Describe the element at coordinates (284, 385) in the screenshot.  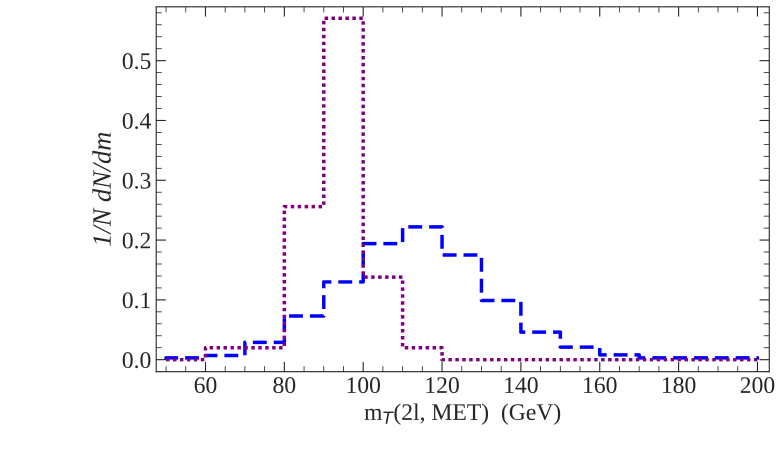
I see `x-tick-label: 80` at that location.